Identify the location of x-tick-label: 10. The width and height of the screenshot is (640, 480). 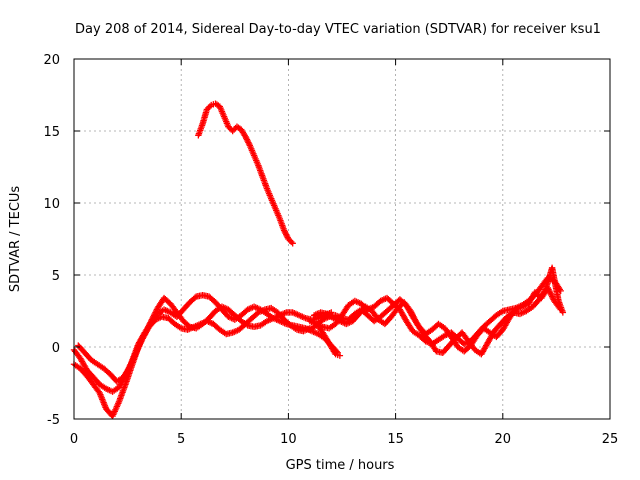
(288, 439).